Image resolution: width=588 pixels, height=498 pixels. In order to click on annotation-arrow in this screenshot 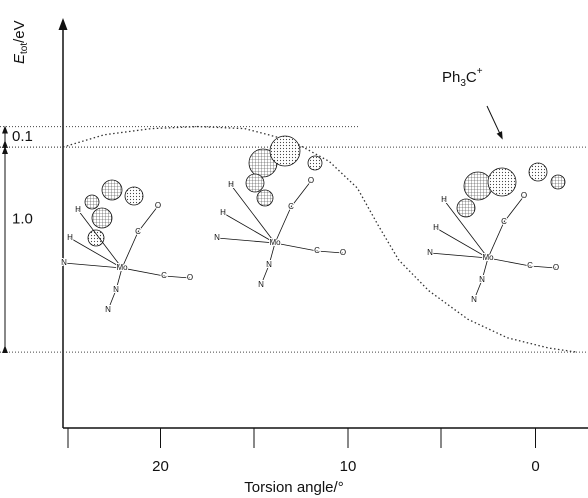, I will do `click(494, 122)`.